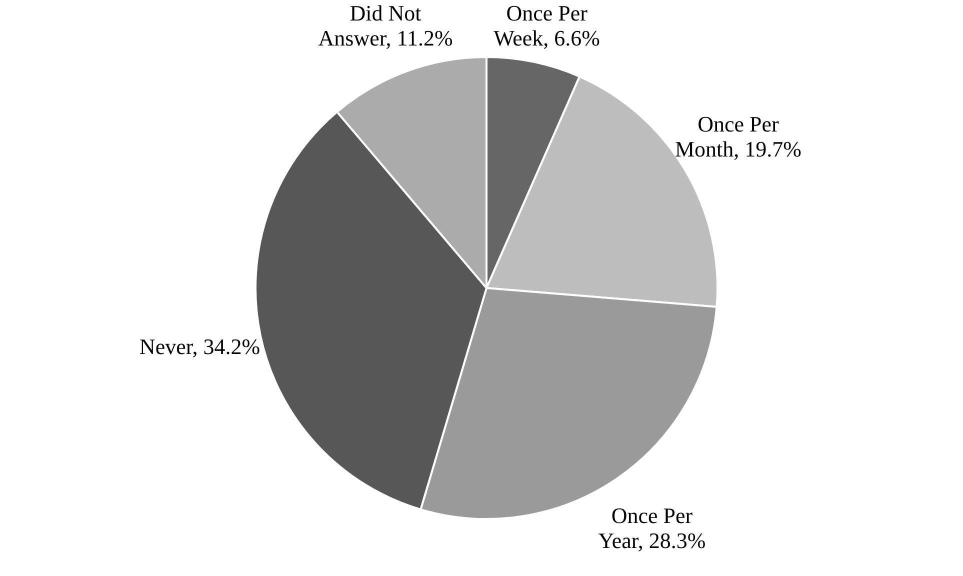 This screenshot has width=963, height=576. Describe the element at coordinates (199, 347) in the screenshot. I see `slice-label: Never, 34.2%` at that location.